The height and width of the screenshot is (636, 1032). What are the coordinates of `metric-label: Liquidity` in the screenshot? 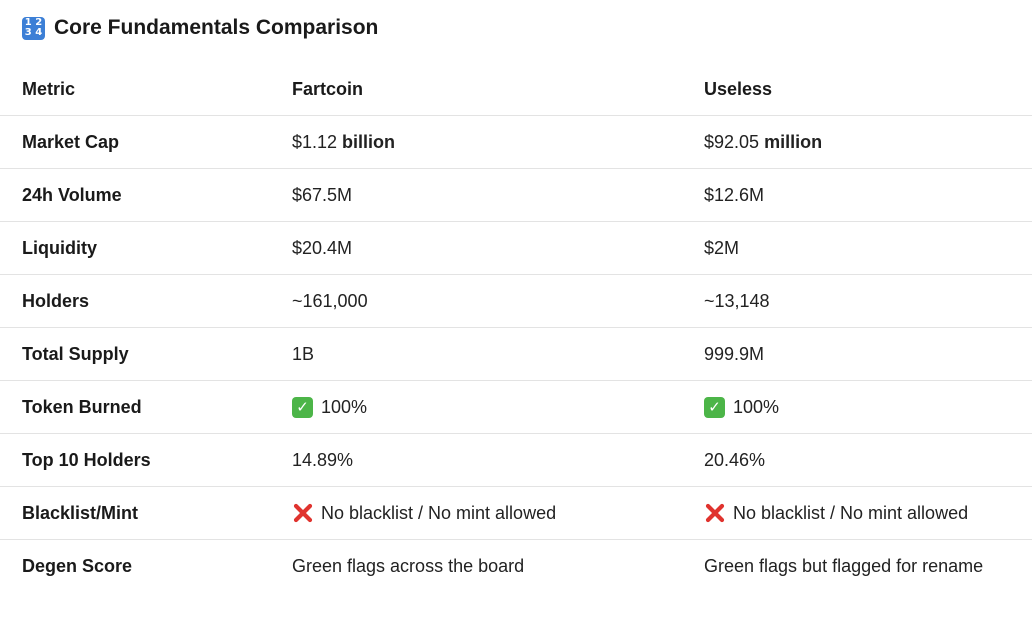 It's located at (59, 247).